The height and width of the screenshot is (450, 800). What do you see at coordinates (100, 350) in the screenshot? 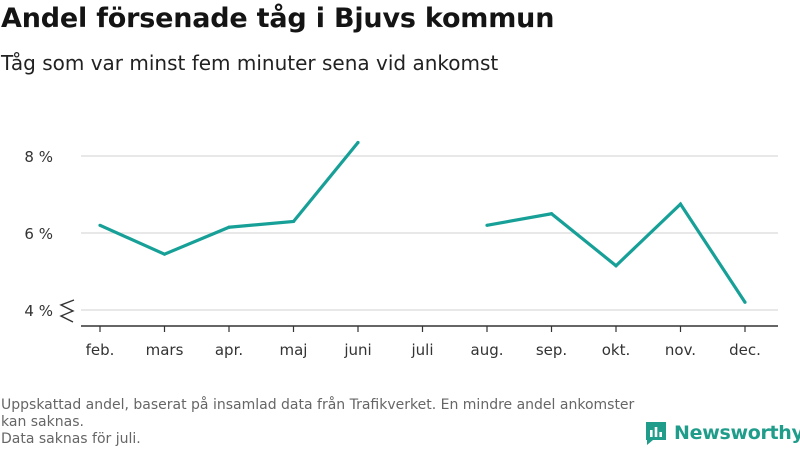
I see `x-tick-label: feb.` at bounding box center [100, 350].